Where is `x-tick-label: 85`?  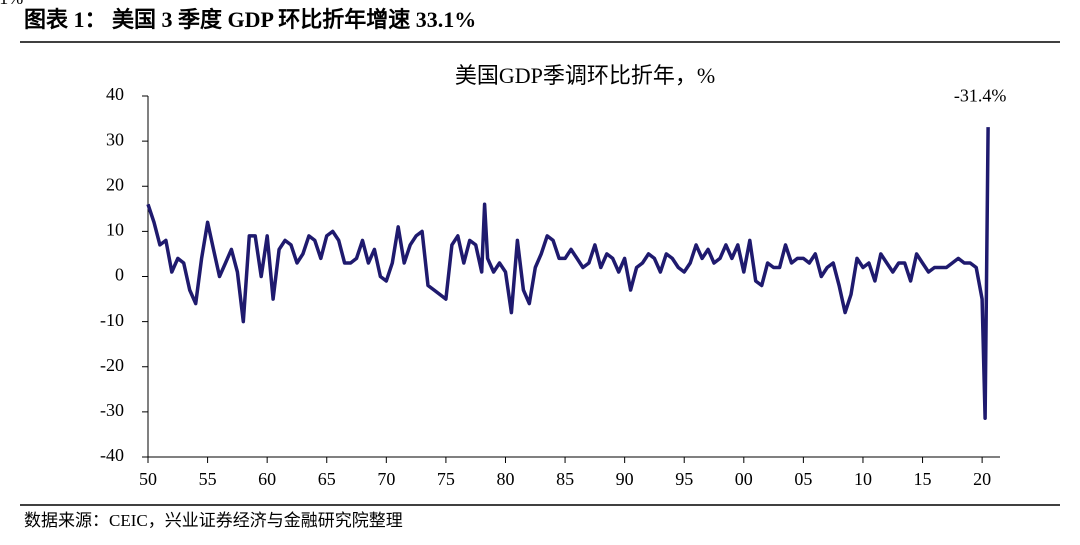
x-tick-label: 85 is located at coordinates (565, 479).